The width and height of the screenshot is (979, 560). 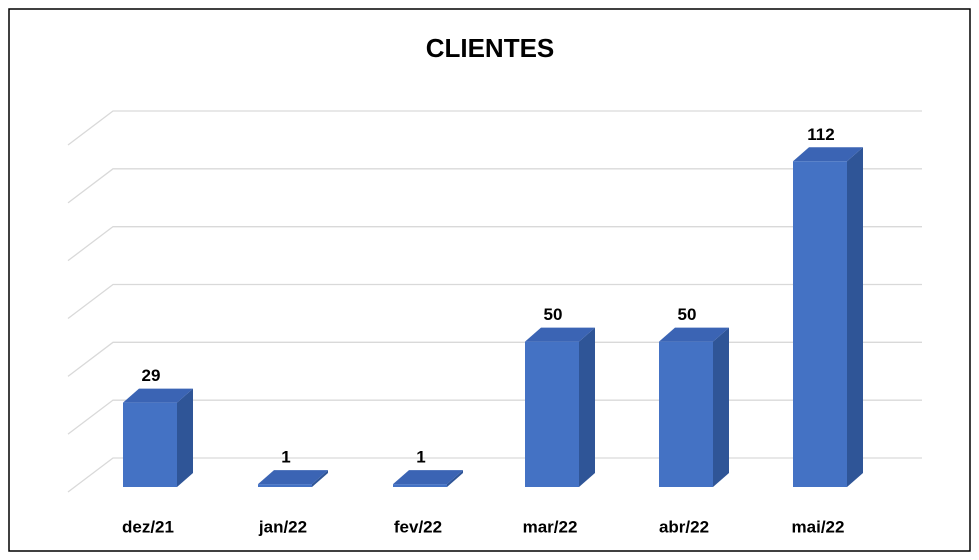 What do you see at coordinates (282, 526) in the screenshot?
I see `x-tick-label: jan/22` at bounding box center [282, 526].